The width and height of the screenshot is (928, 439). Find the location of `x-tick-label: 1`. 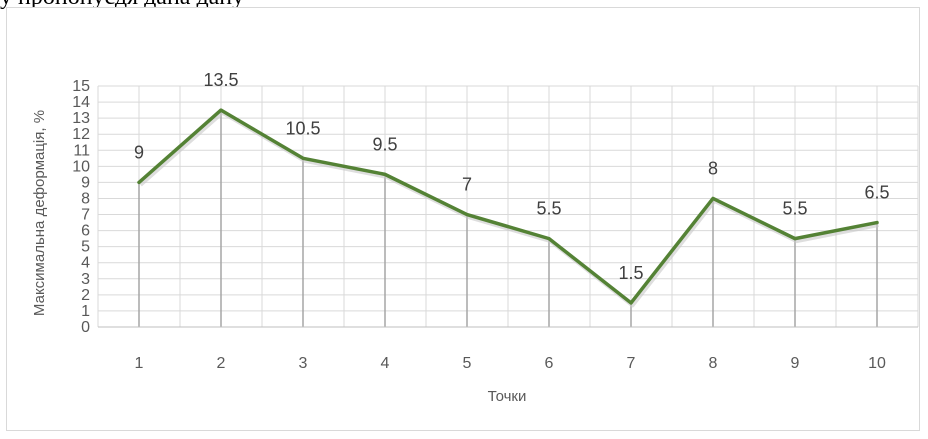

x-tick-label: 1 is located at coordinates (139, 363).